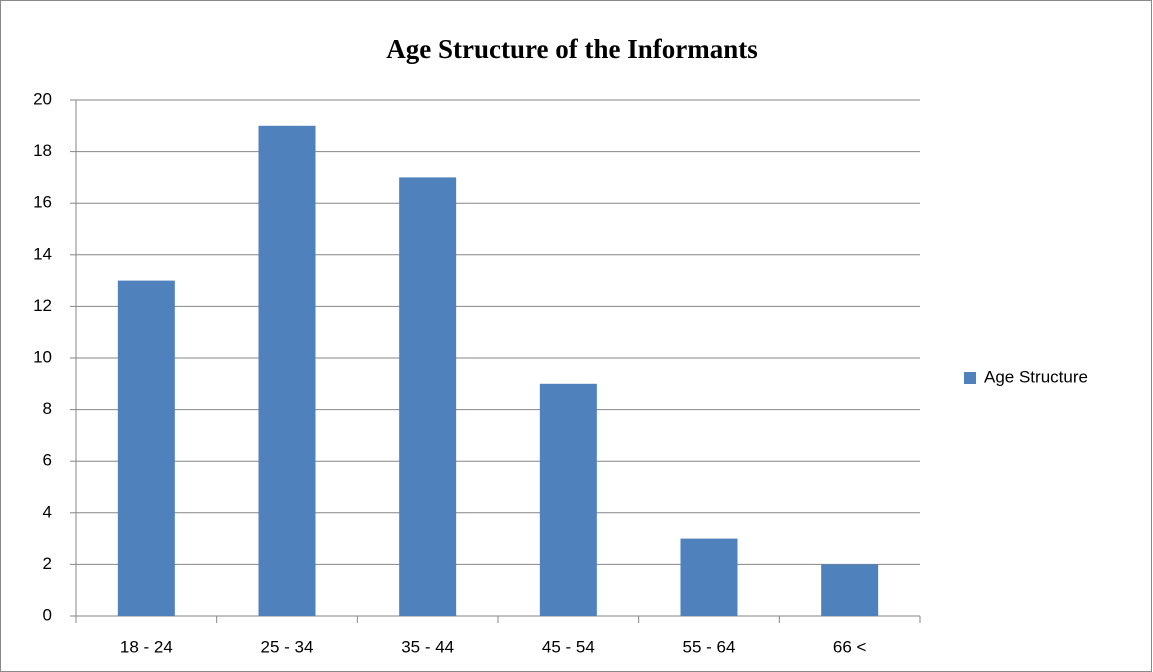 Image resolution: width=1153 pixels, height=672 pixels. I want to click on chart-title: Age Structure of the Informants, so click(571, 49).